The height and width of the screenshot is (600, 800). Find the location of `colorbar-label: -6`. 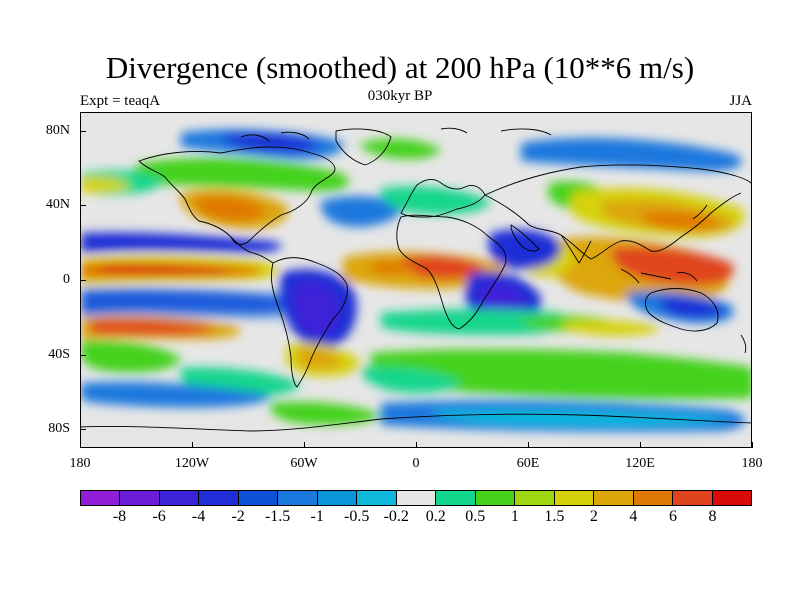

colorbar-label: -6 is located at coordinates (159, 516).